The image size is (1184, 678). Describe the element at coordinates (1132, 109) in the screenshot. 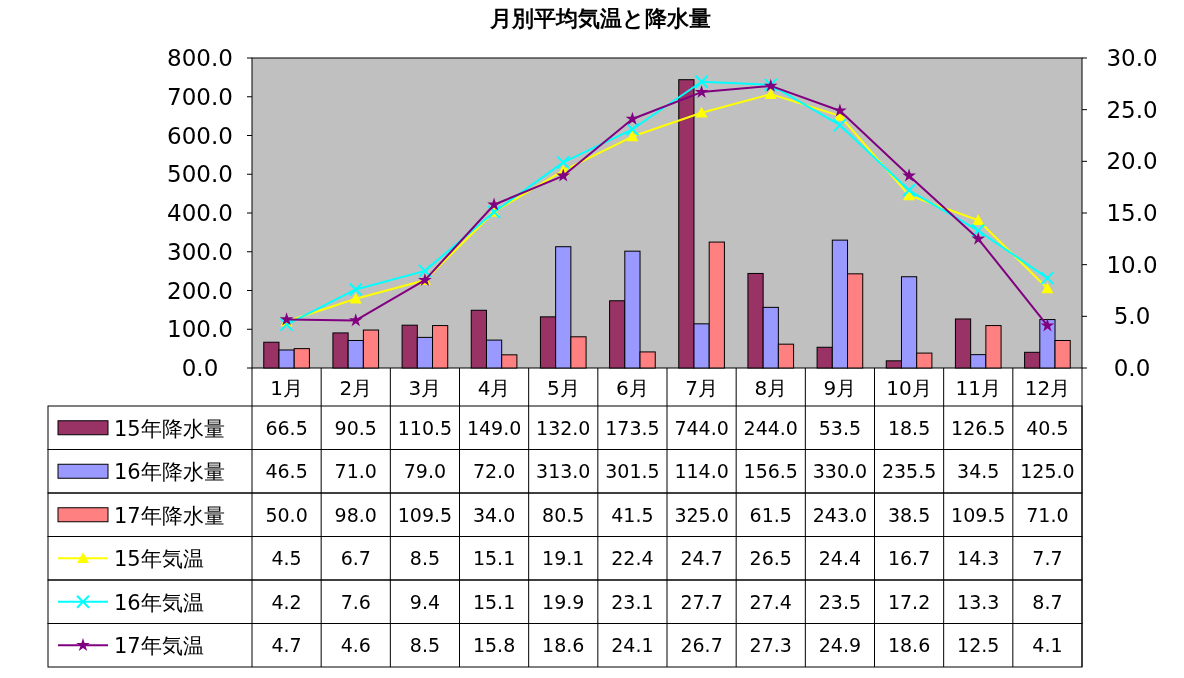

I see `y2-tick-label: 25.0` at that location.